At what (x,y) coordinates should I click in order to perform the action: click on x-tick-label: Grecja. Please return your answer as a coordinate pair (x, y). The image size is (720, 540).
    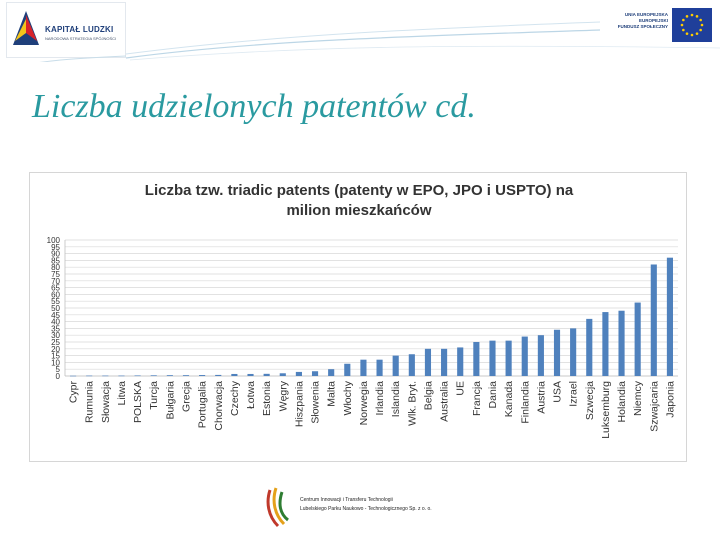
    Looking at the image, I should click on (186, 396).